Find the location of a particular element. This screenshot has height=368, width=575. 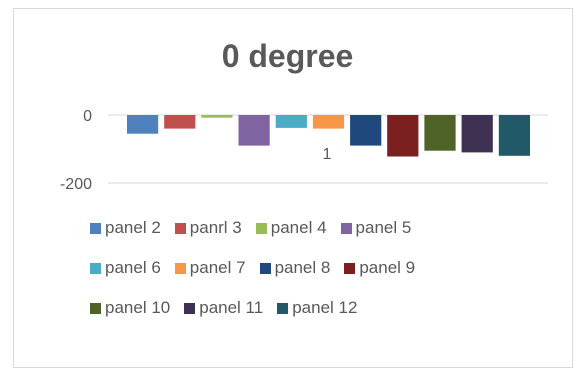

legend-label: panel 9 is located at coordinates (387, 267).